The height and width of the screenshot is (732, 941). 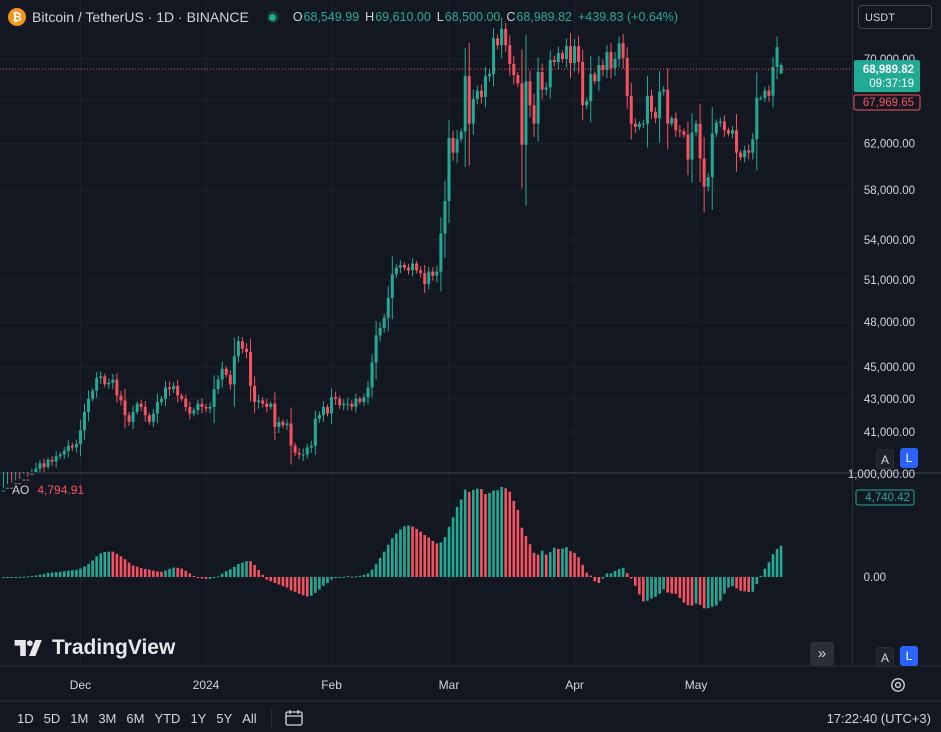 What do you see at coordinates (878, 718) in the screenshot?
I see `clock-timezone: 17:22:40 (UTC+3)` at bounding box center [878, 718].